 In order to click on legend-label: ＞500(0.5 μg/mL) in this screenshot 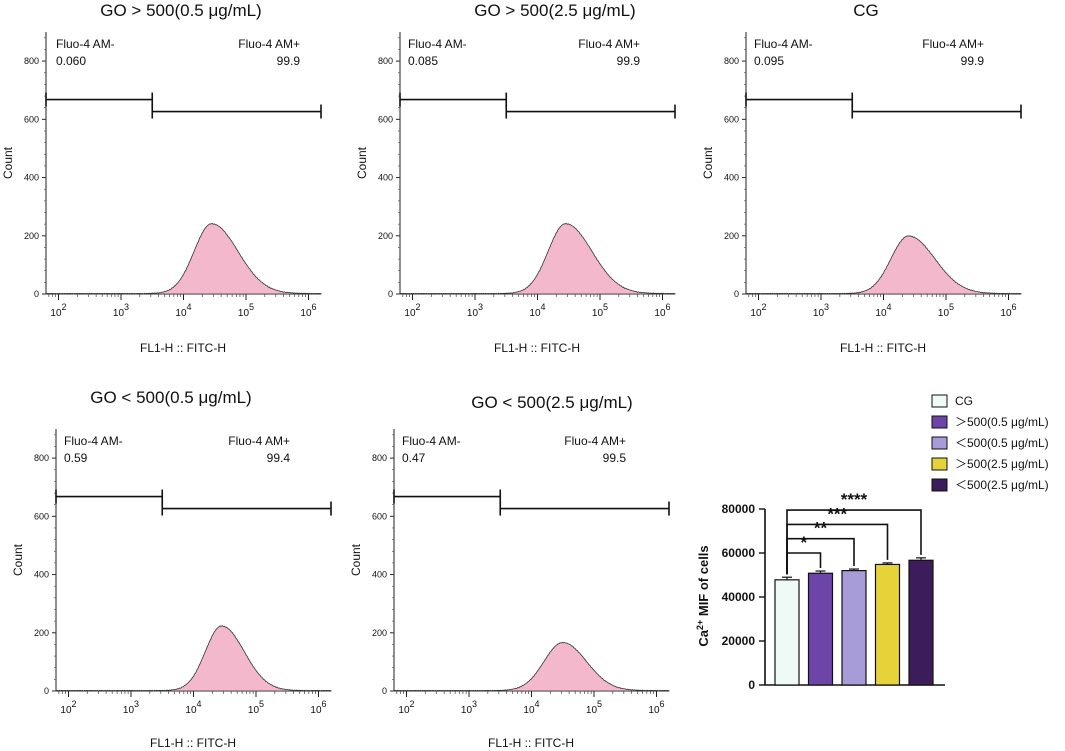, I will do `click(1002, 422)`.